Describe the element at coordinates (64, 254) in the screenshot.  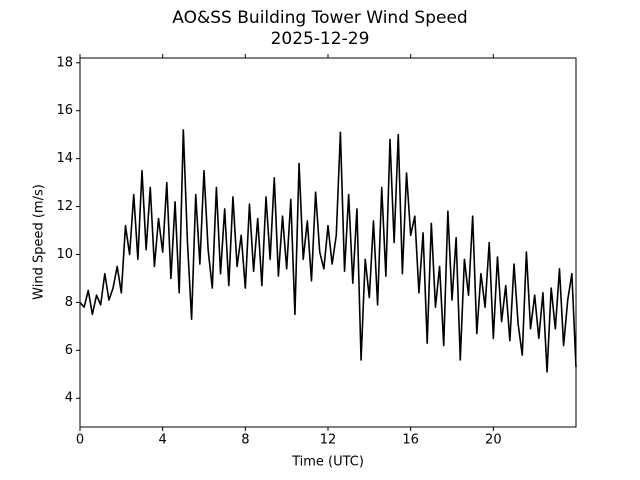
I see `y-tick-label: 10` at that location.